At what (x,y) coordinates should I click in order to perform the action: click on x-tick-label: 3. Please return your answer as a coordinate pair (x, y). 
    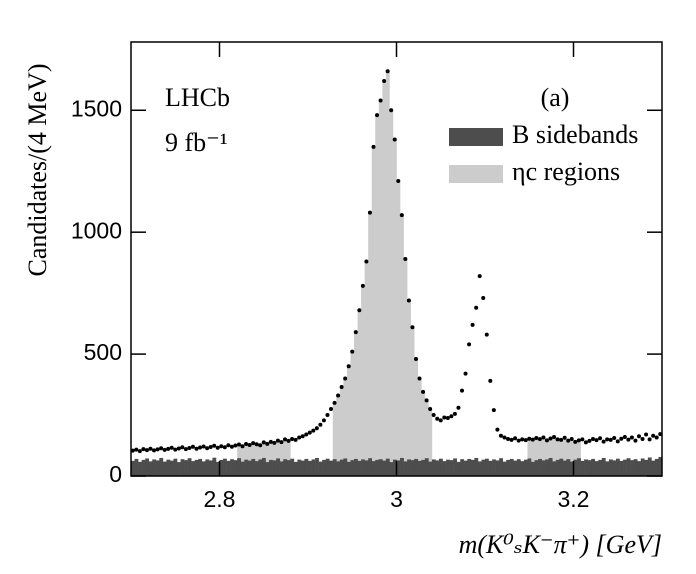
    Looking at the image, I should click on (396, 499).